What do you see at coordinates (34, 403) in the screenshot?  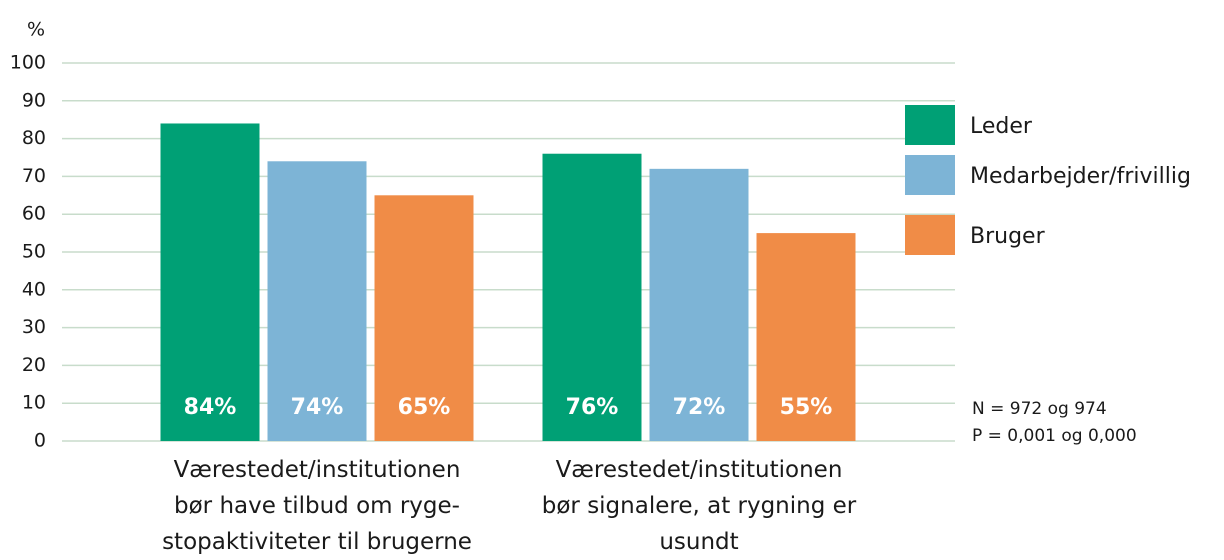 I see `y-tick-label: 10` at bounding box center [34, 403].